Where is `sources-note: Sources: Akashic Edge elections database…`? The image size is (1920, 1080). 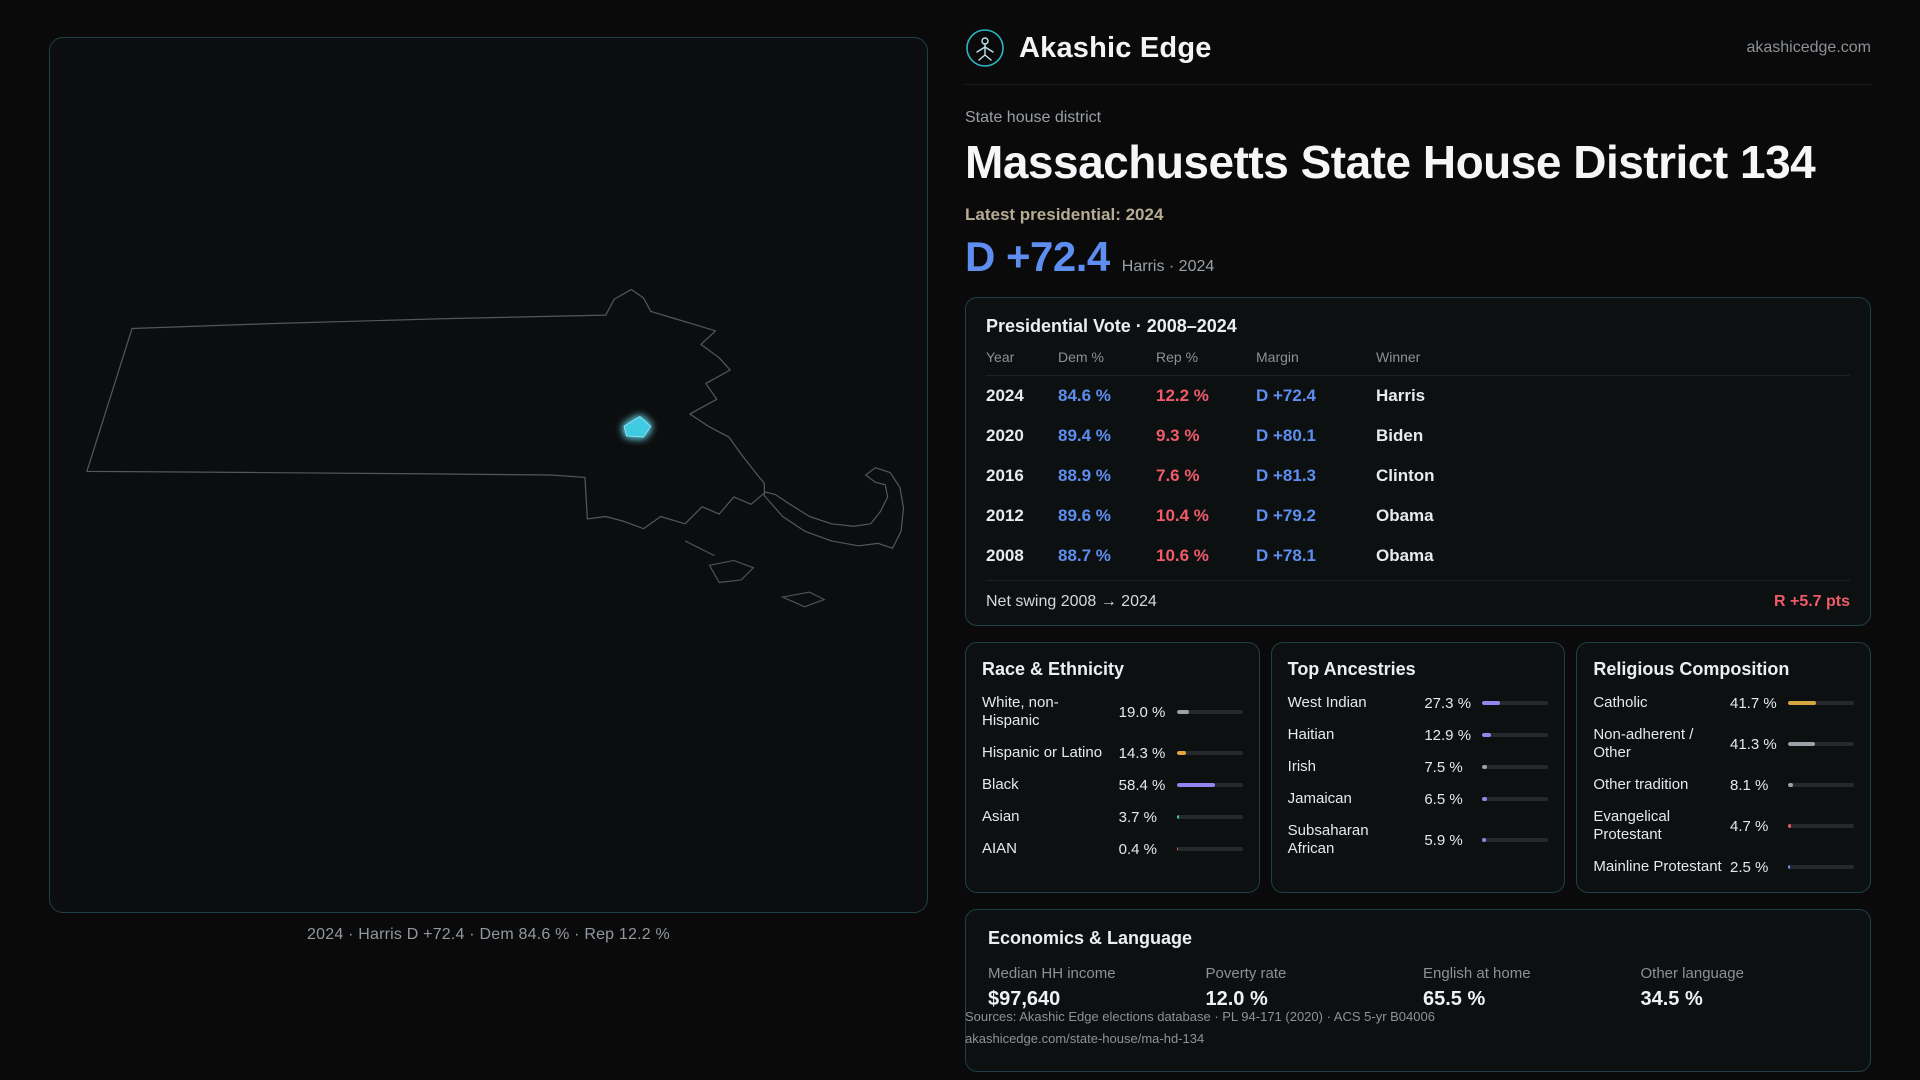
sources-note: Sources: Akashic Edge elections database… is located at coordinates (1200, 1028).